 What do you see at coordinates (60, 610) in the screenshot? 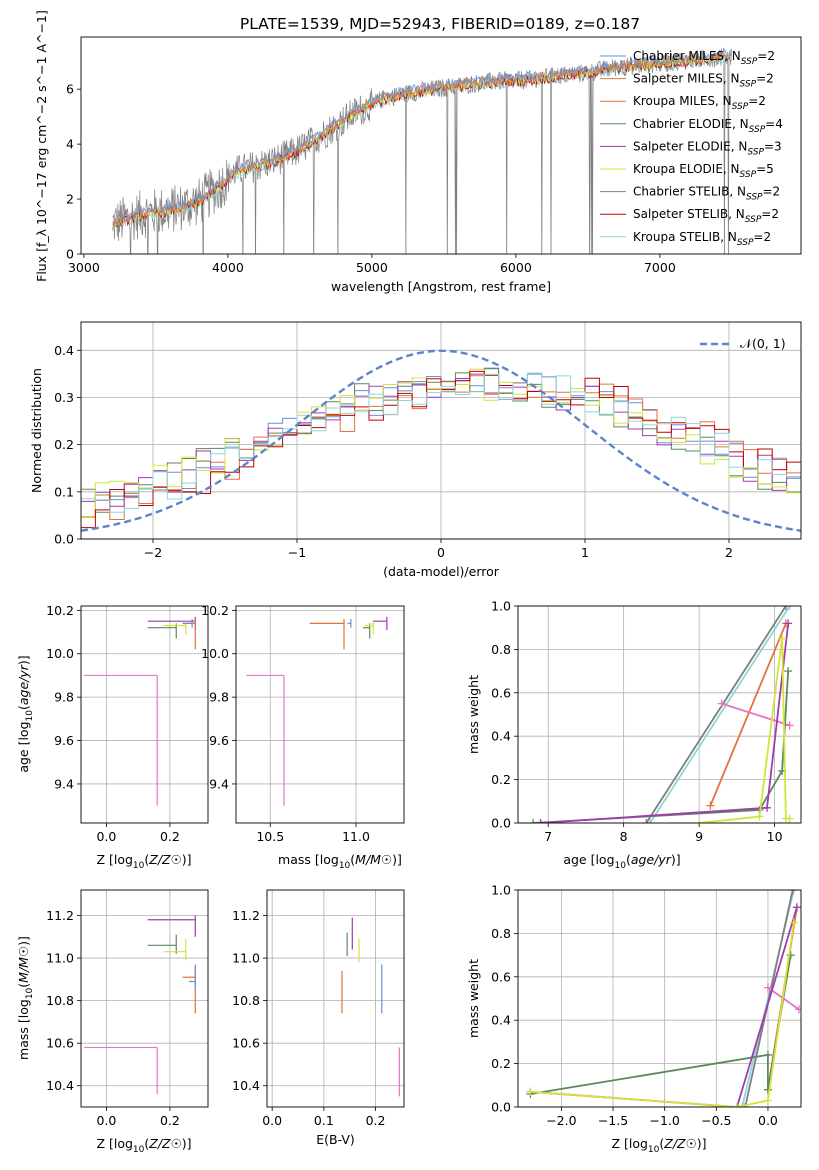
I see `y-tick-label: 10.2` at bounding box center [60, 610].